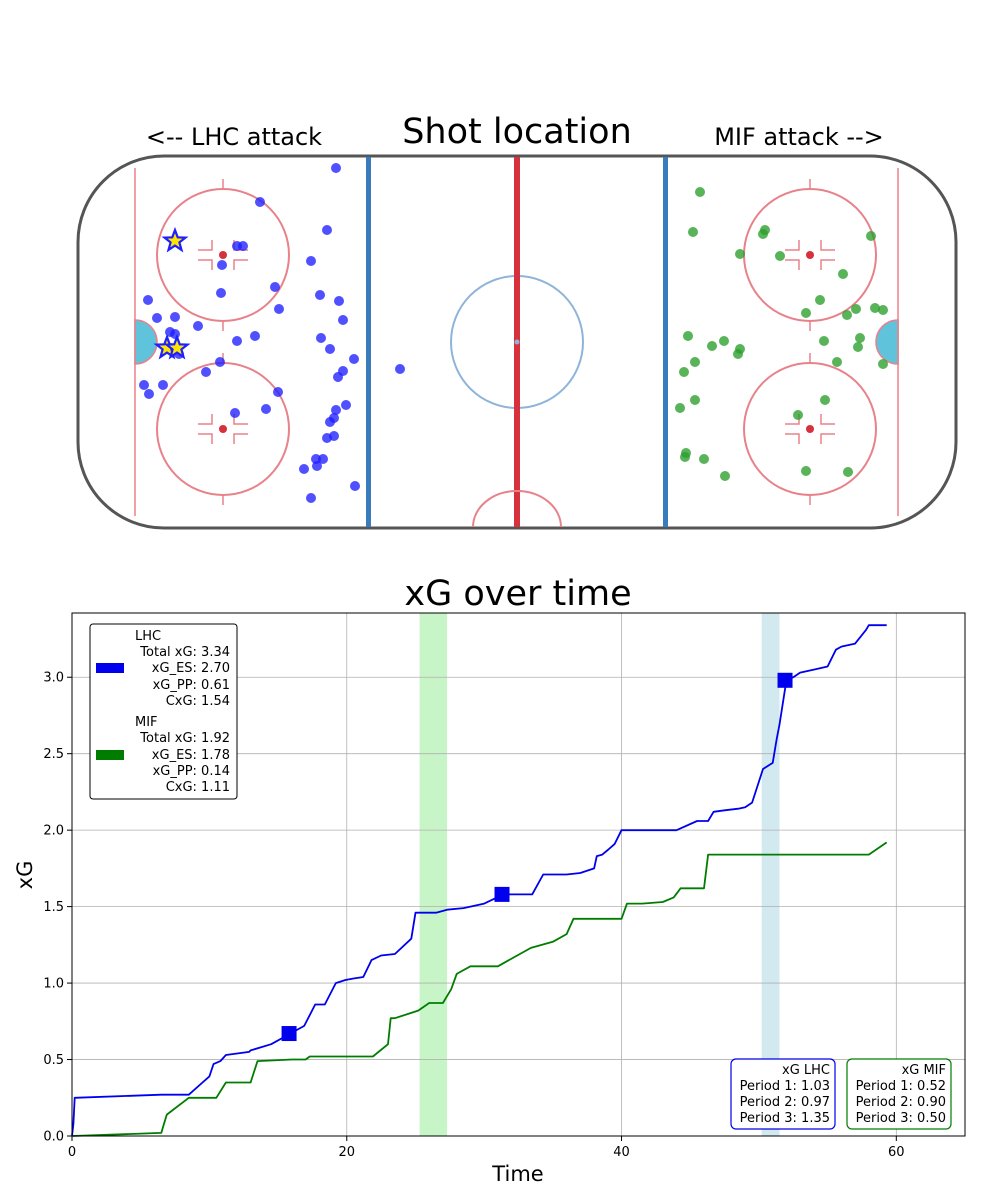 The image size is (1000, 1200). Describe the element at coordinates (25, 875) in the screenshot. I see `y-axis-label: xG` at that location.